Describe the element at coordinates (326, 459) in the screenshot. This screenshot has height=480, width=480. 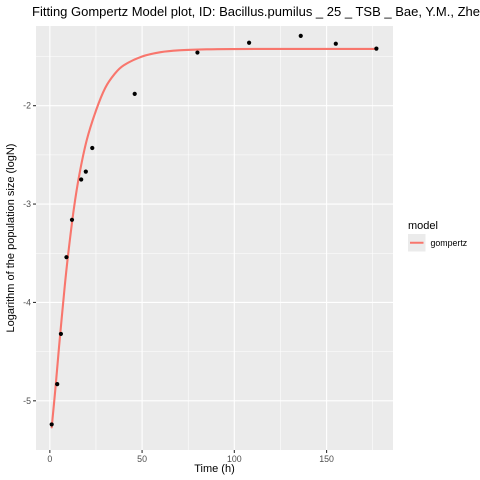
I see `x-tick-label: 150` at that location.